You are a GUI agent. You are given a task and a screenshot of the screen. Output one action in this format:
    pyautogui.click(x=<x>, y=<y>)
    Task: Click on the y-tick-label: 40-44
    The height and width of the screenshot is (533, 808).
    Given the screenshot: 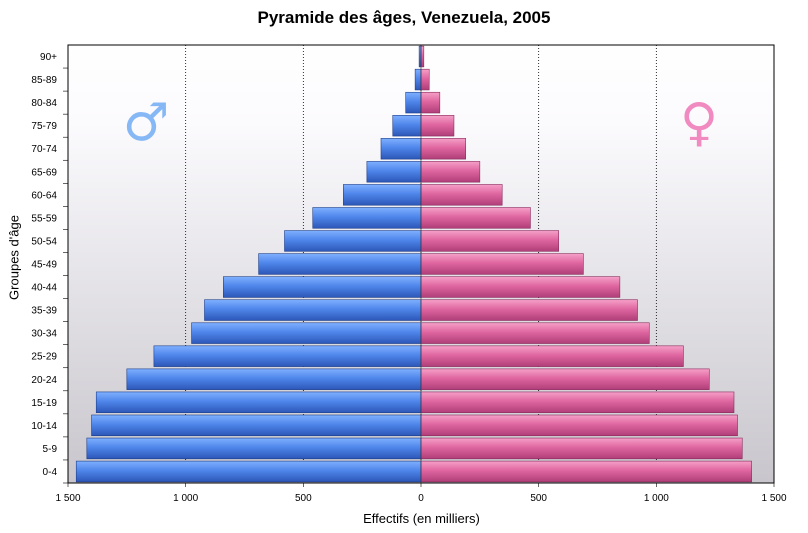 What is the action you would take?
    pyautogui.click(x=44, y=288)
    